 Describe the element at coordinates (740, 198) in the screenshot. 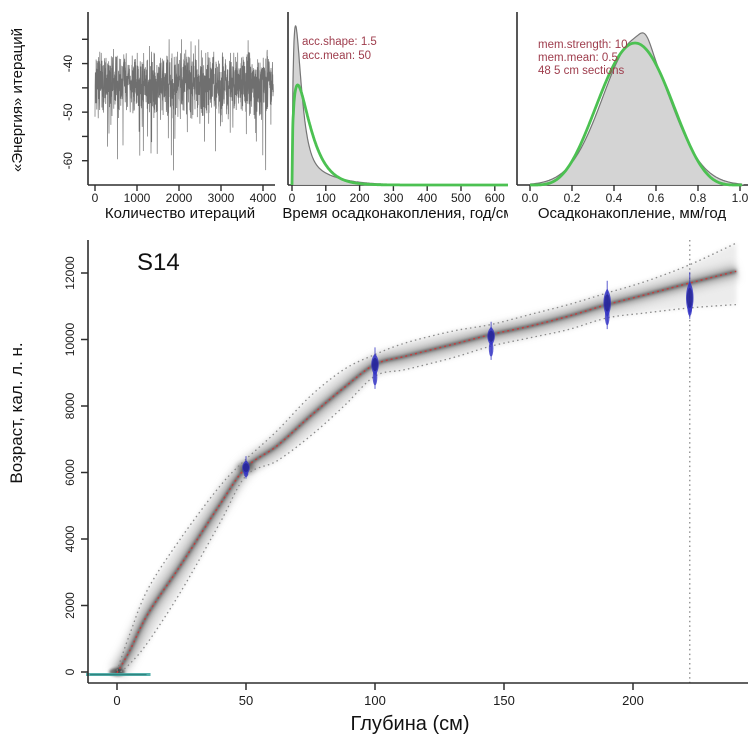

I see `tick-label: 1.0` at that location.